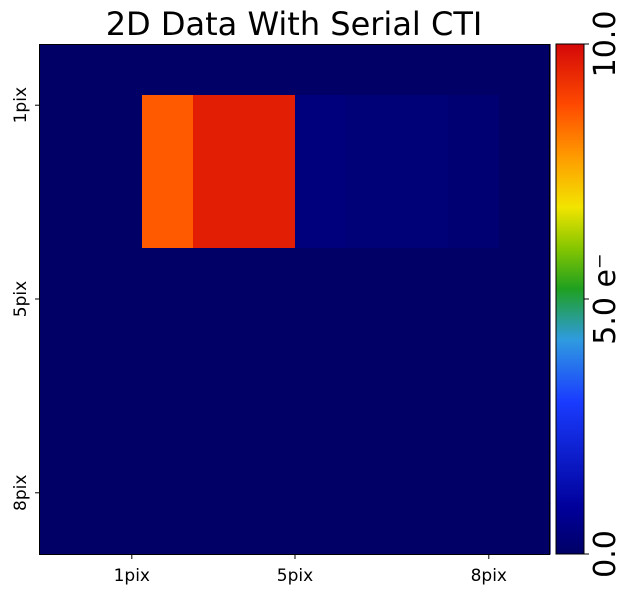 The width and height of the screenshot is (629, 594). I want to click on colorbar-max-label: 10.0, so click(605, 44).